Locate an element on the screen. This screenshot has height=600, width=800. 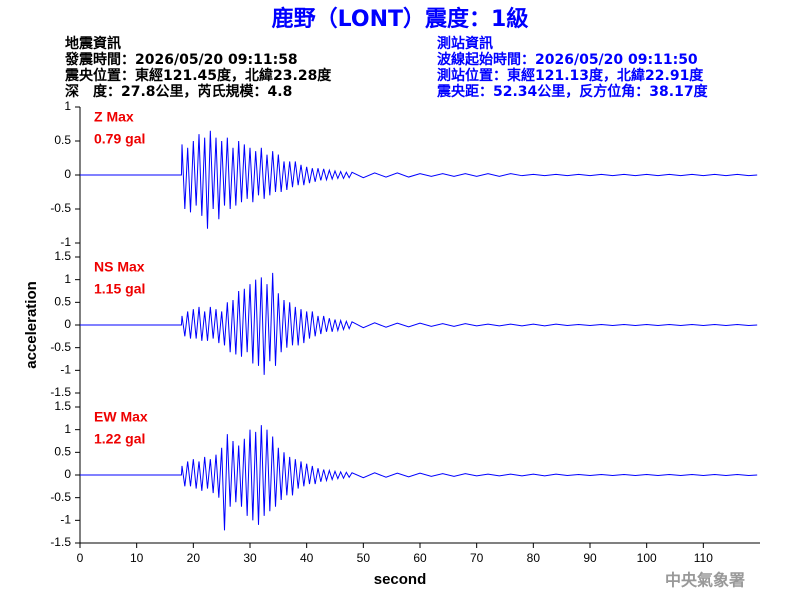
x-tick-label: 10 is located at coordinates (137, 558).